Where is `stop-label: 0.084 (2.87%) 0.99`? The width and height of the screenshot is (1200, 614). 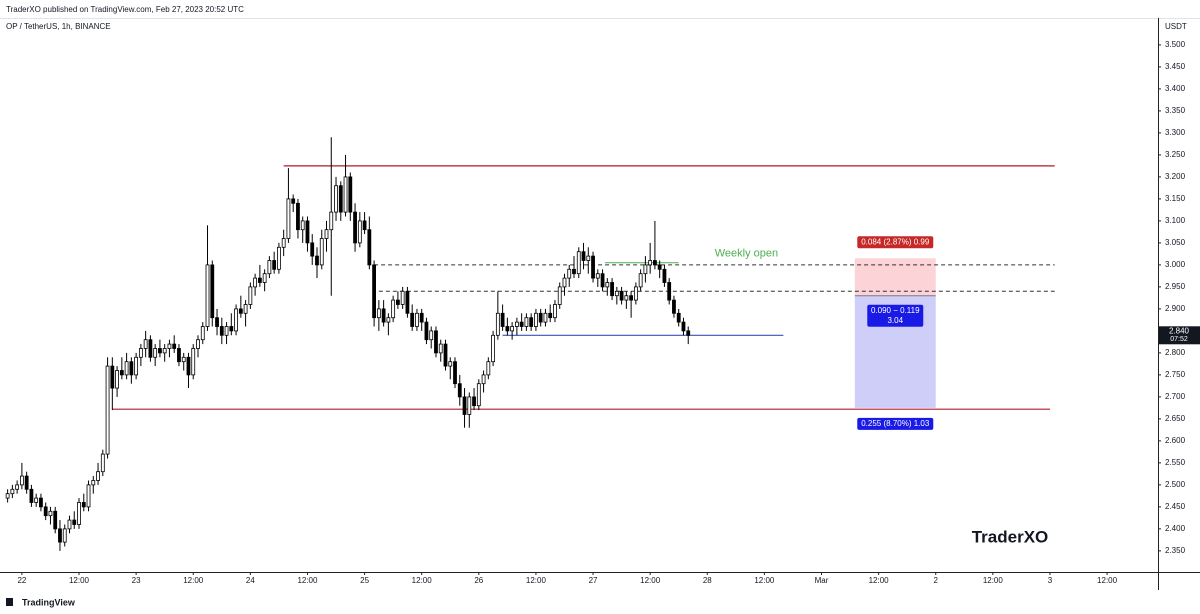
stop-label: 0.084 (2.87%) 0.99 is located at coordinates (895, 241).